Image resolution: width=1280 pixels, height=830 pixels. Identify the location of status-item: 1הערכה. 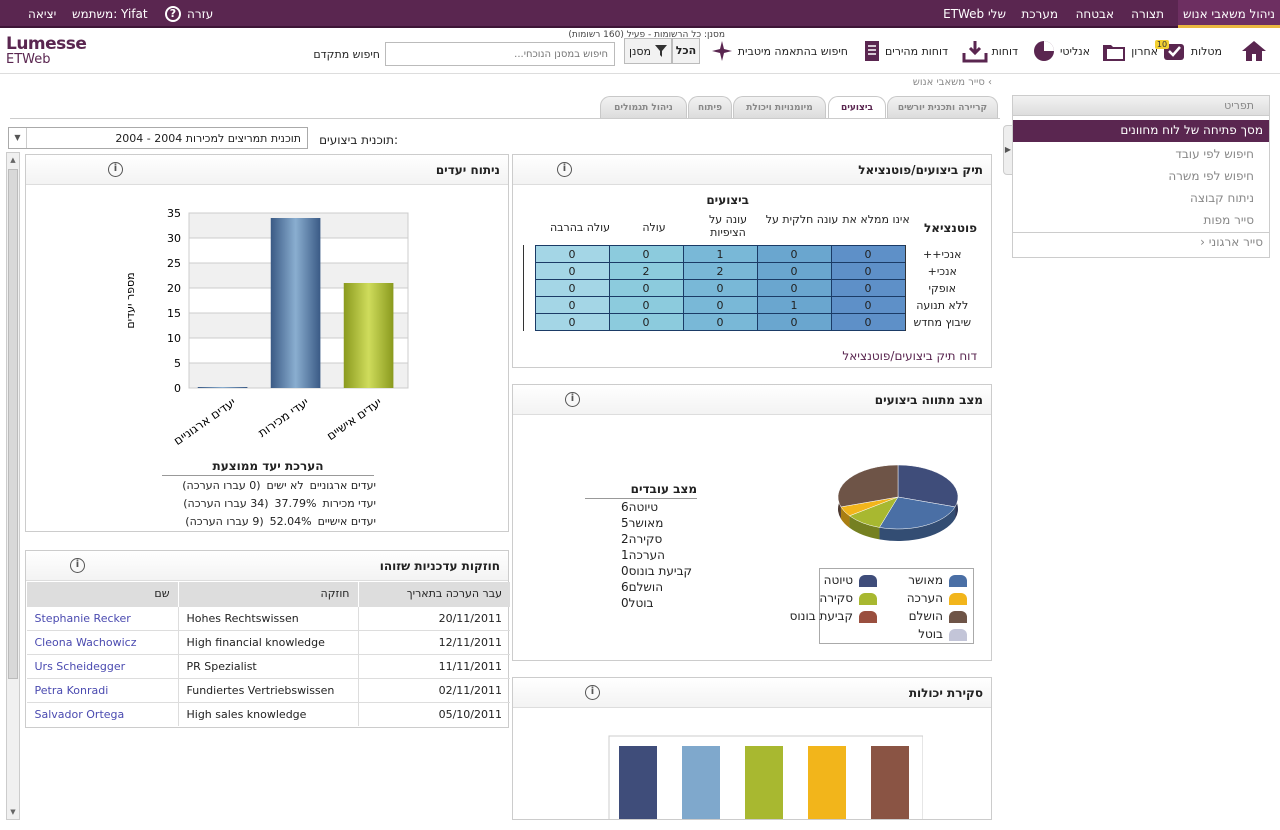
(641, 556).